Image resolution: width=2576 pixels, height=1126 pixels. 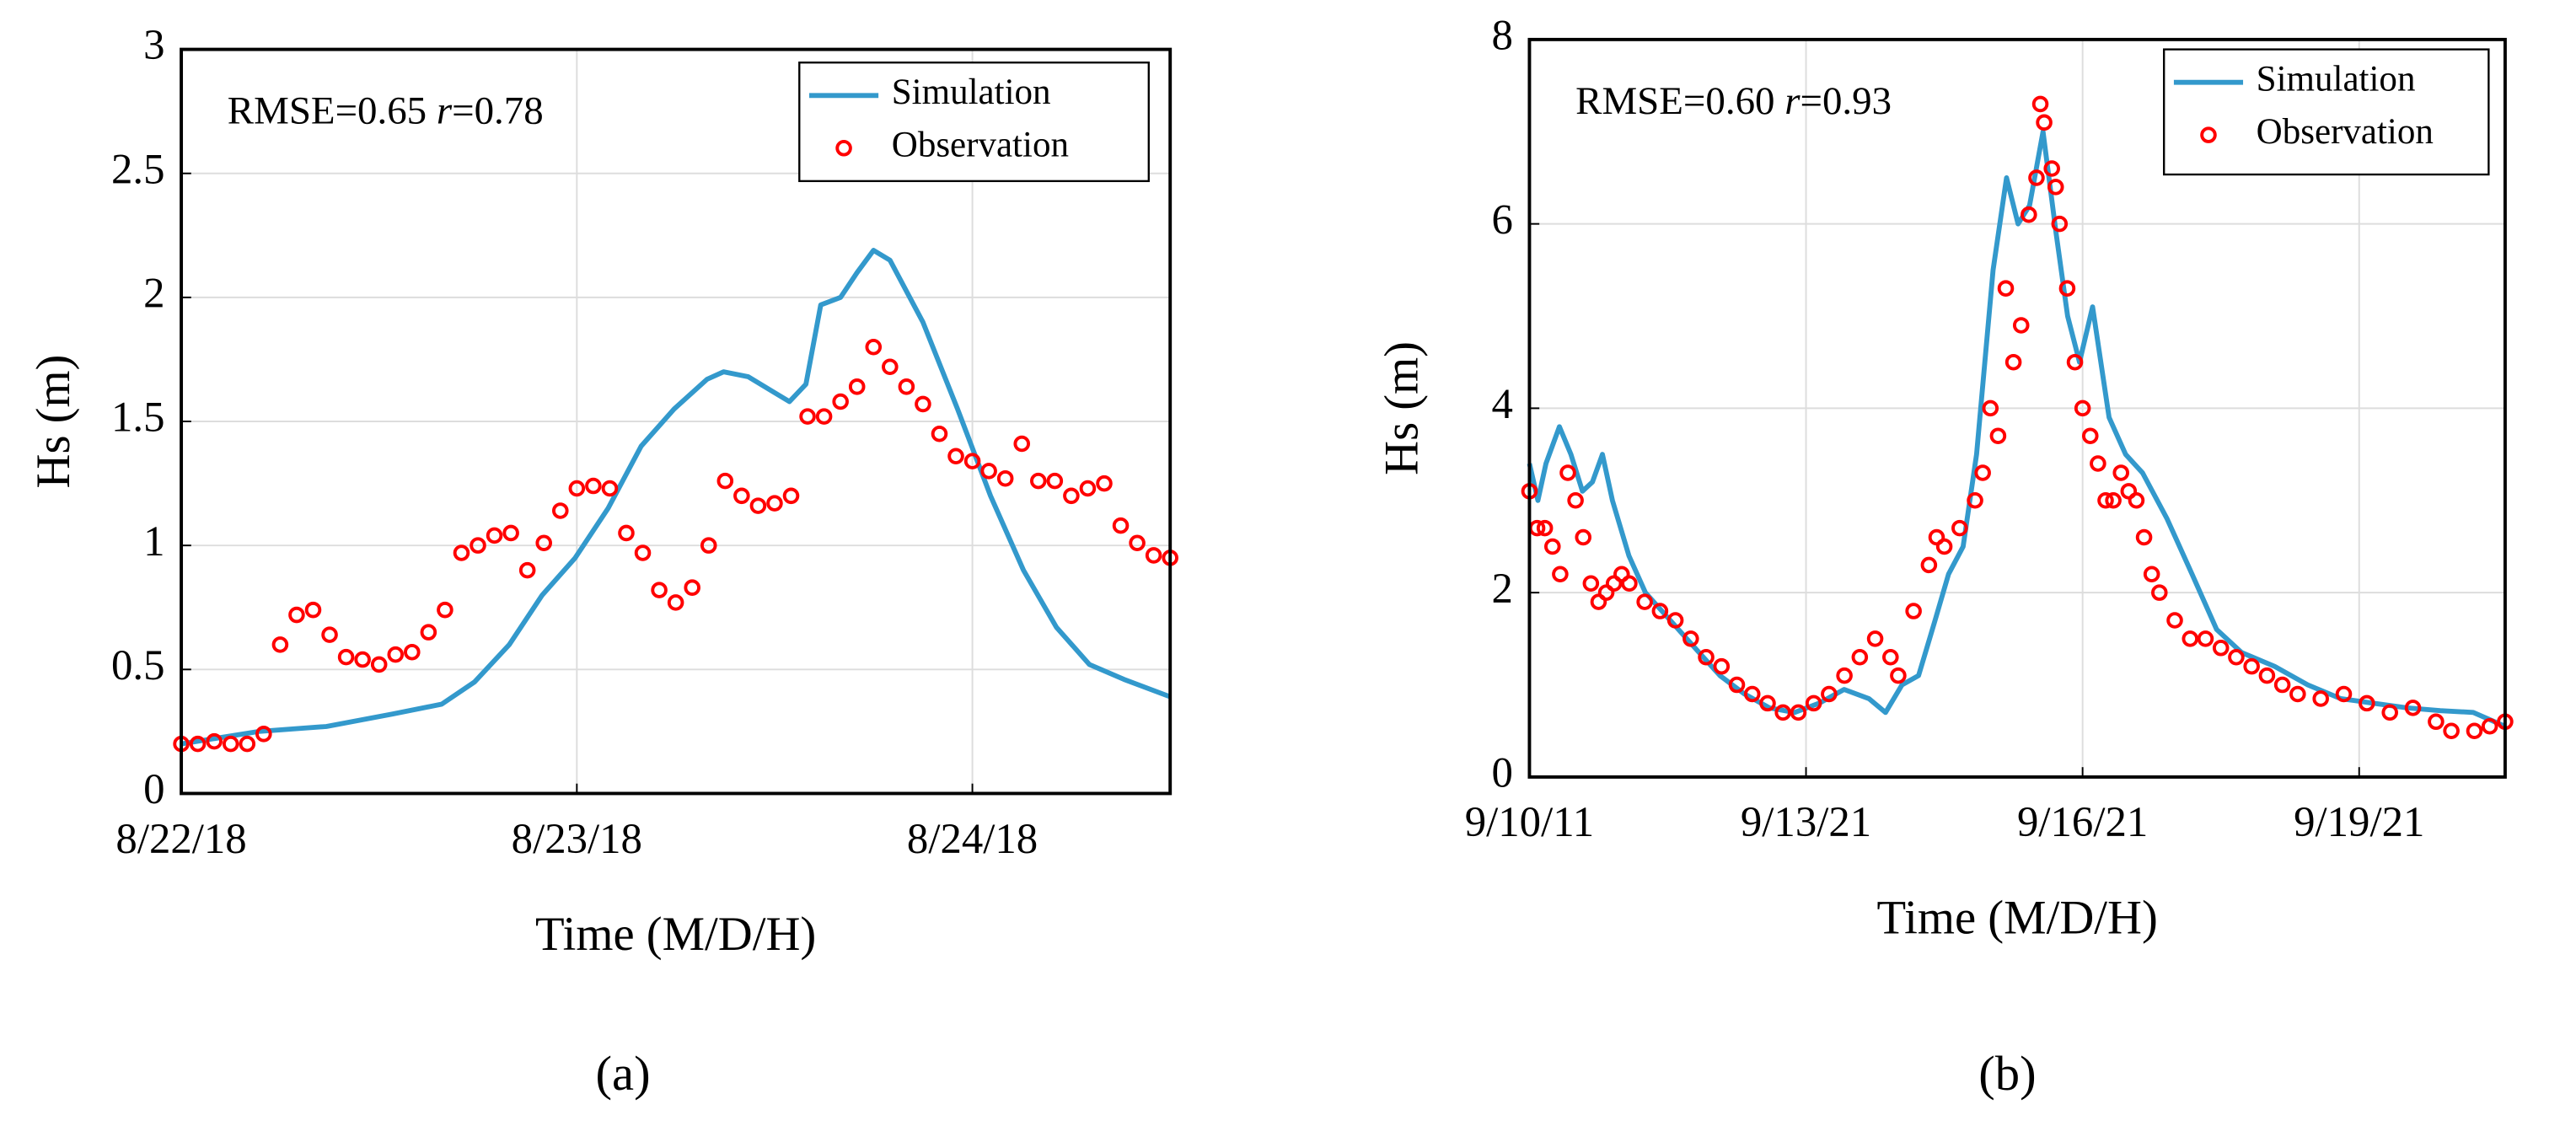 I want to click on x-axis-label: Time (M/D/H), so click(x=675, y=935).